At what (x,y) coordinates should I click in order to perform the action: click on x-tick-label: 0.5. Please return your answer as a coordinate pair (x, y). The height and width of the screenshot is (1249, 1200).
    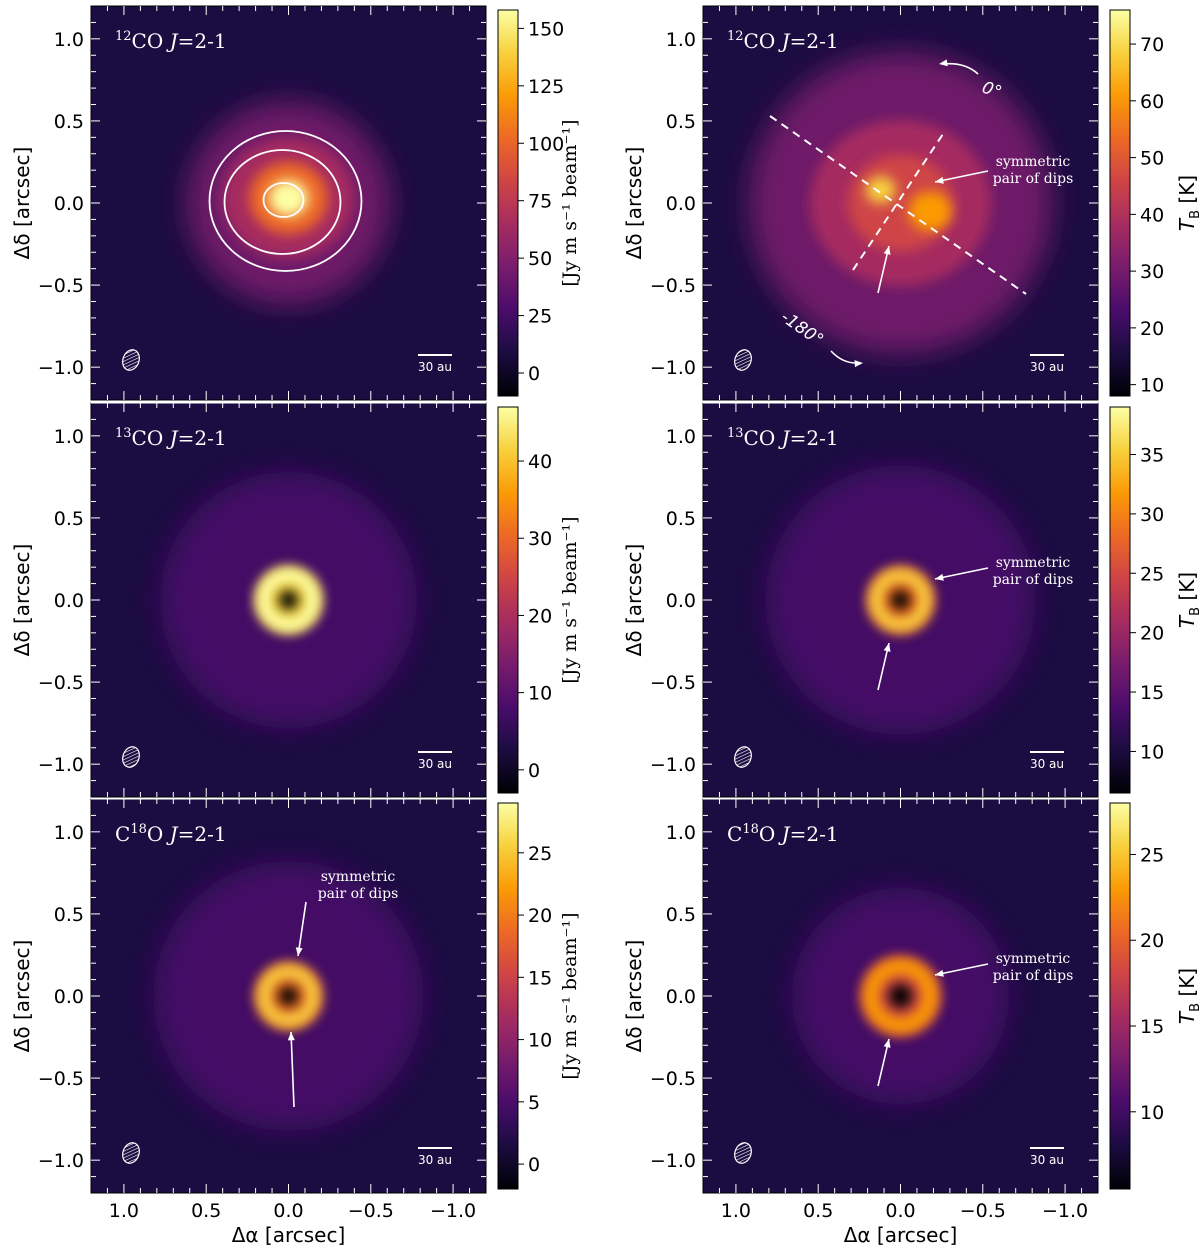
    Looking at the image, I should click on (206, 1211).